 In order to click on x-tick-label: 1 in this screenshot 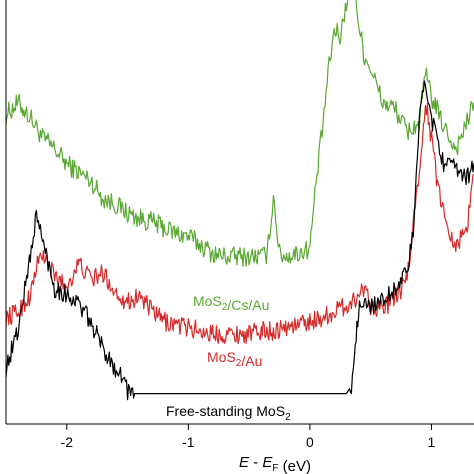, I will do `click(432, 442)`.